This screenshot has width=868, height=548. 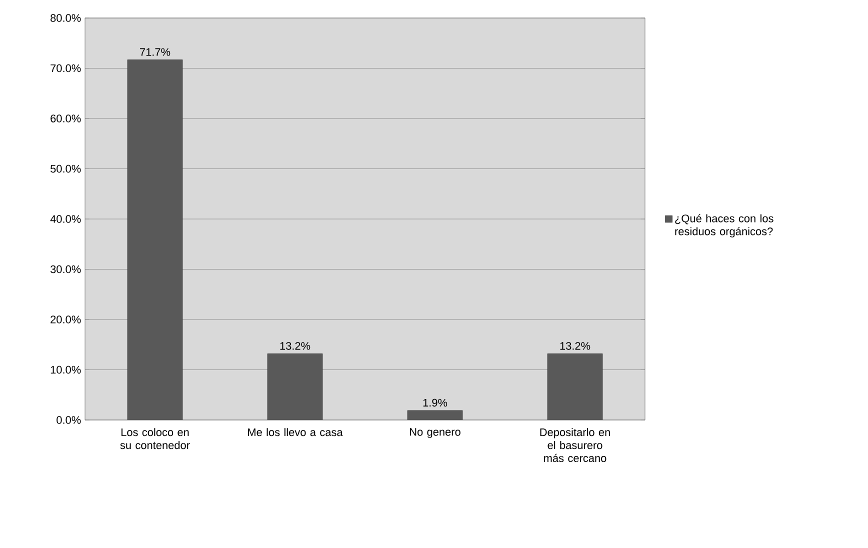 What do you see at coordinates (65, 370) in the screenshot?
I see `y-tick-label: 10.0%` at bounding box center [65, 370].